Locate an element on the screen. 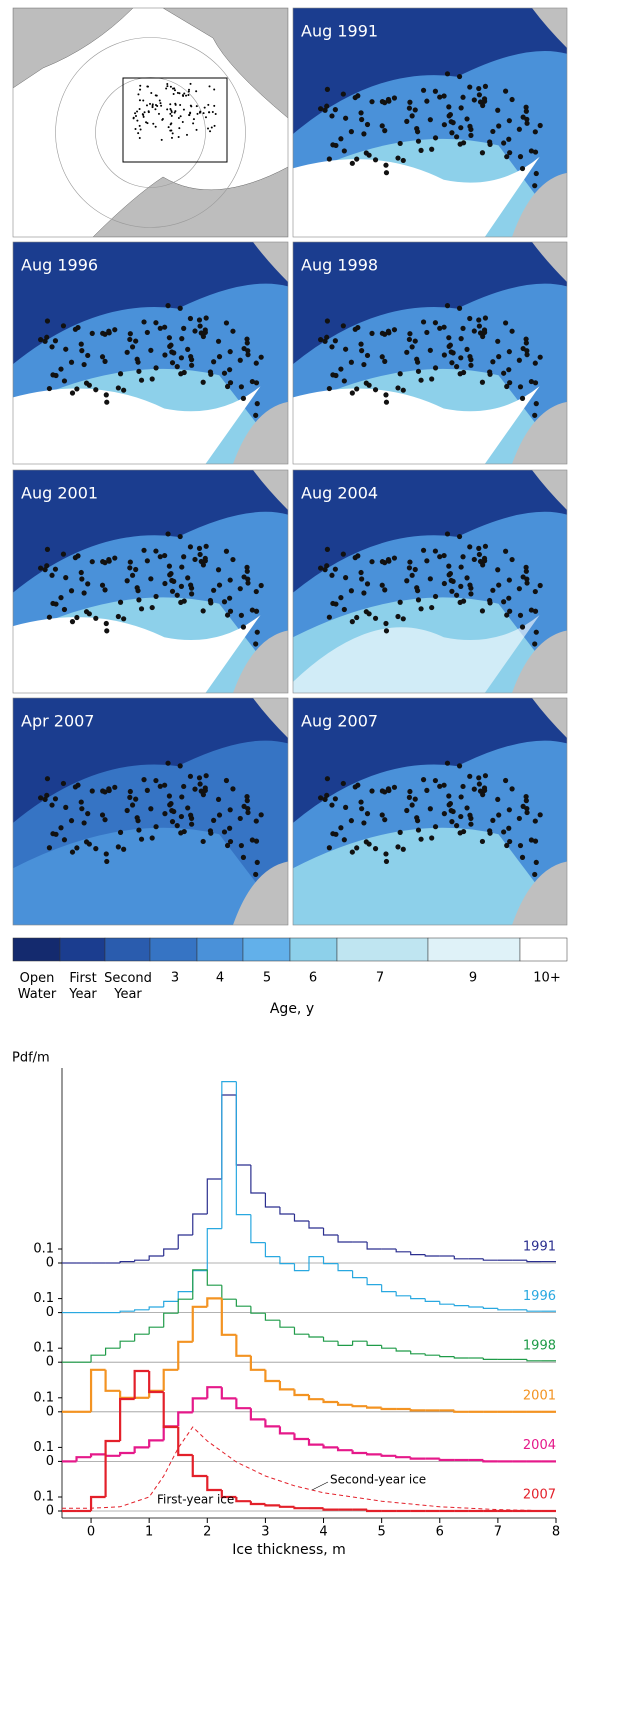  panel-frame is located at coordinates (150, 353).